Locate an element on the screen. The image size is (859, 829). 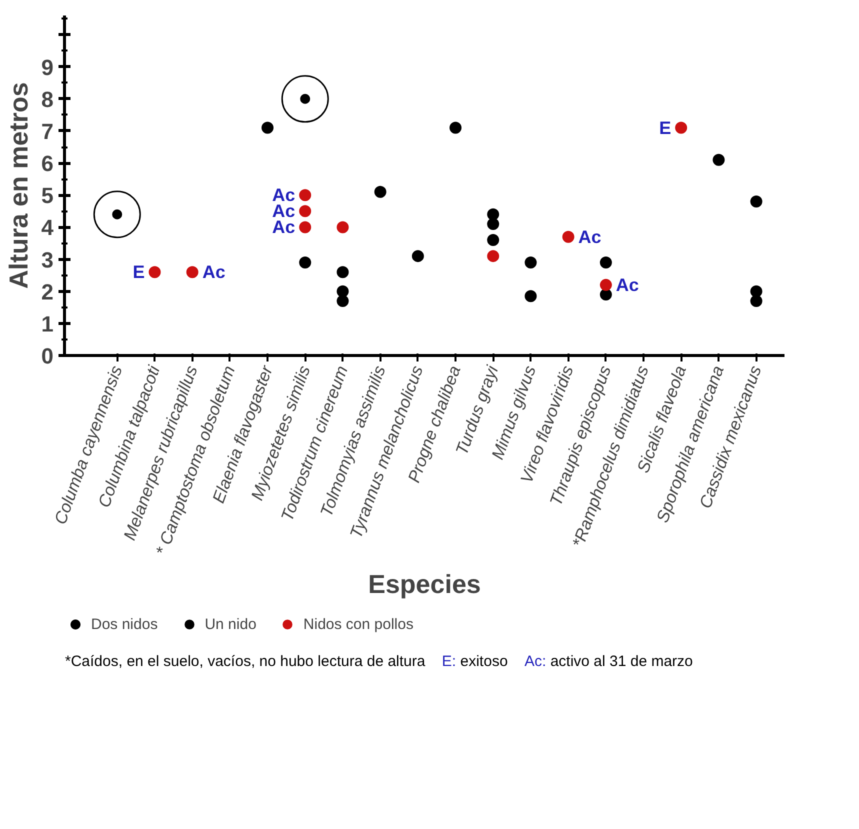
x-axis-title: Especies is located at coordinates (424, 584).